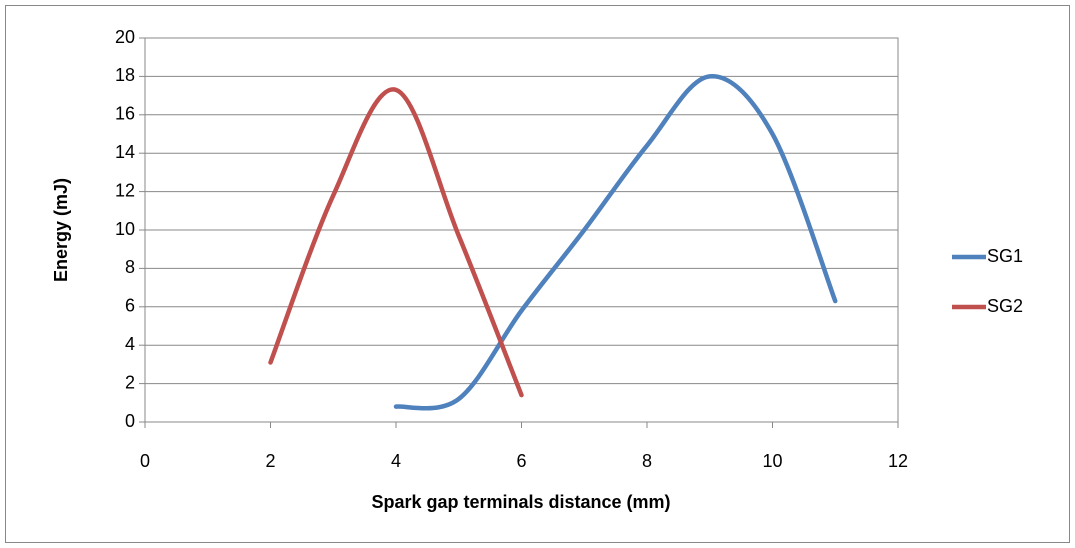 The height and width of the screenshot is (548, 1075). Describe the element at coordinates (898, 461) in the screenshot. I see `x-tick-label: 12` at that location.